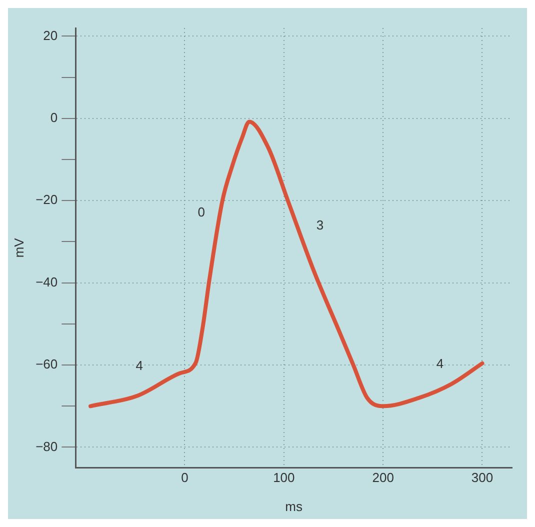 This screenshot has width=535, height=527. Describe the element at coordinates (284, 478) in the screenshot. I see `x-tick-label: 100` at that location.